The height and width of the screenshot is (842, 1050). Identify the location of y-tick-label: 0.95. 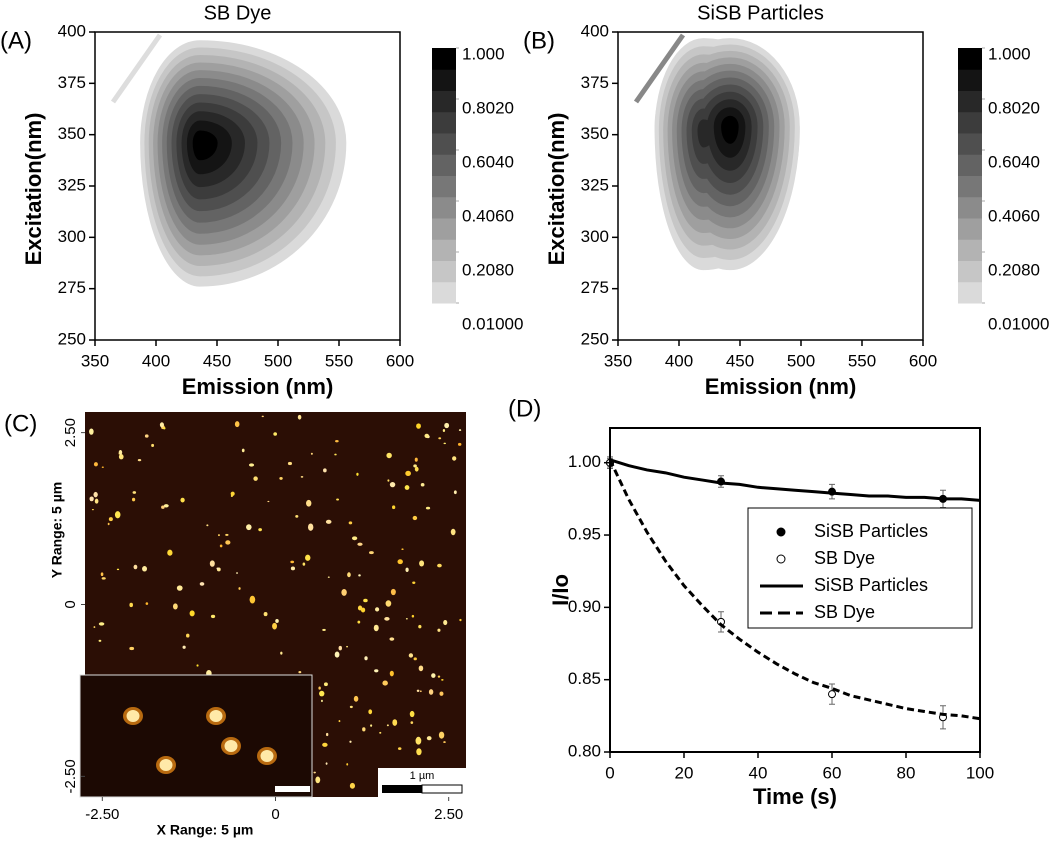
(584, 534).